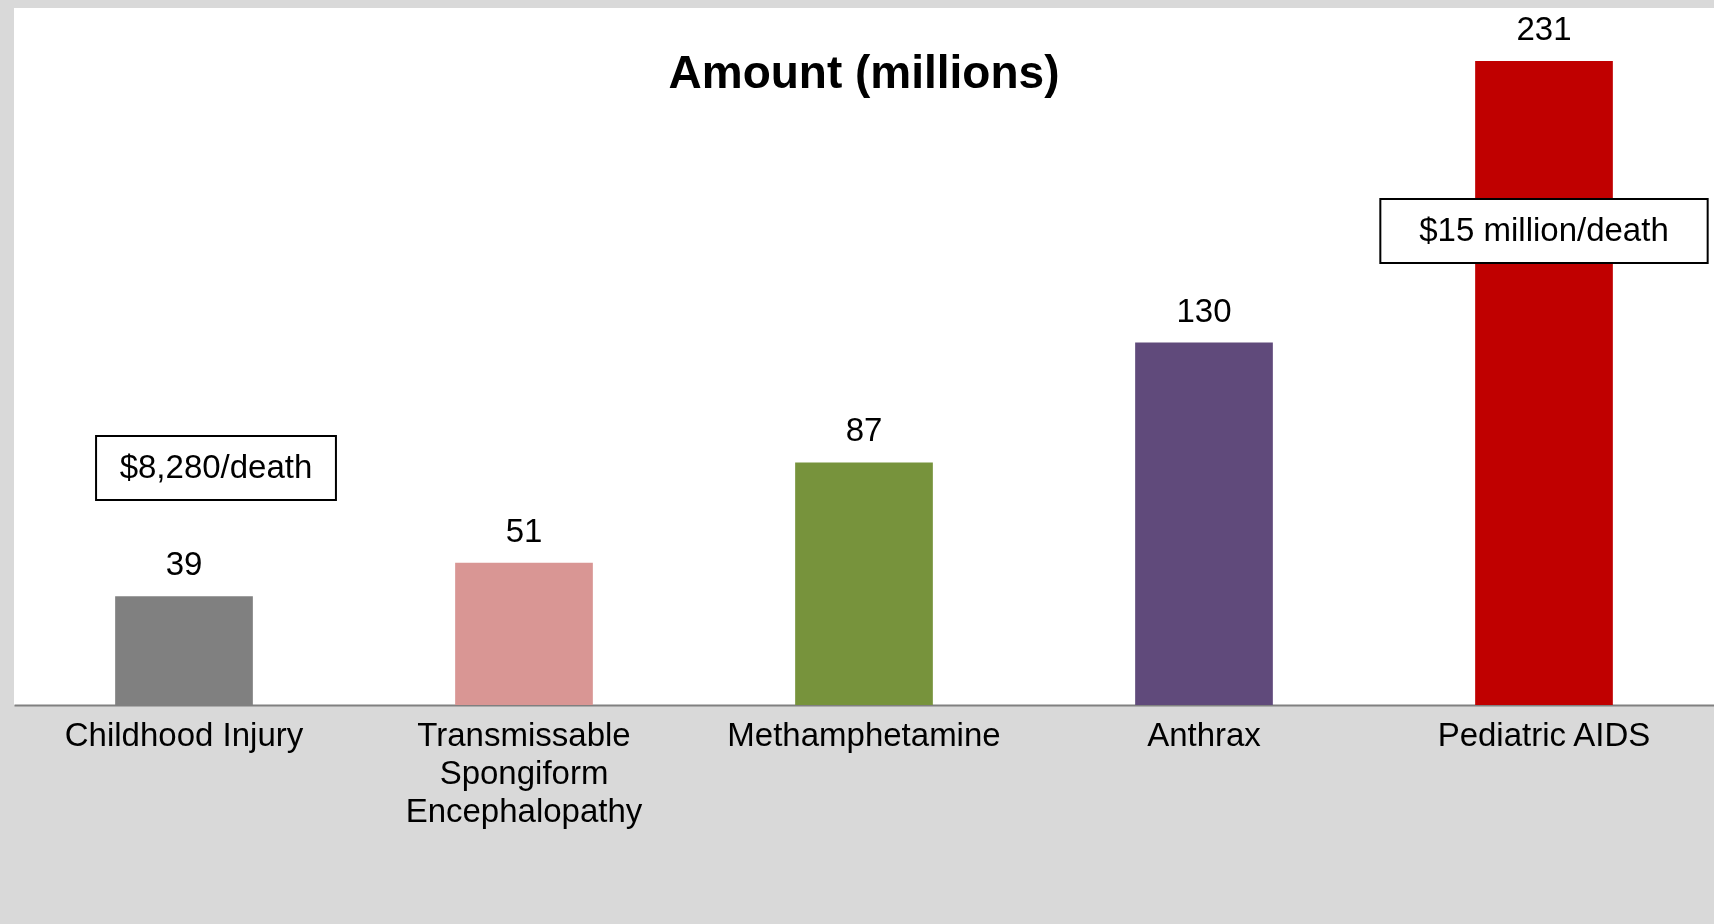  I want to click on data-label: 87, so click(864, 430).